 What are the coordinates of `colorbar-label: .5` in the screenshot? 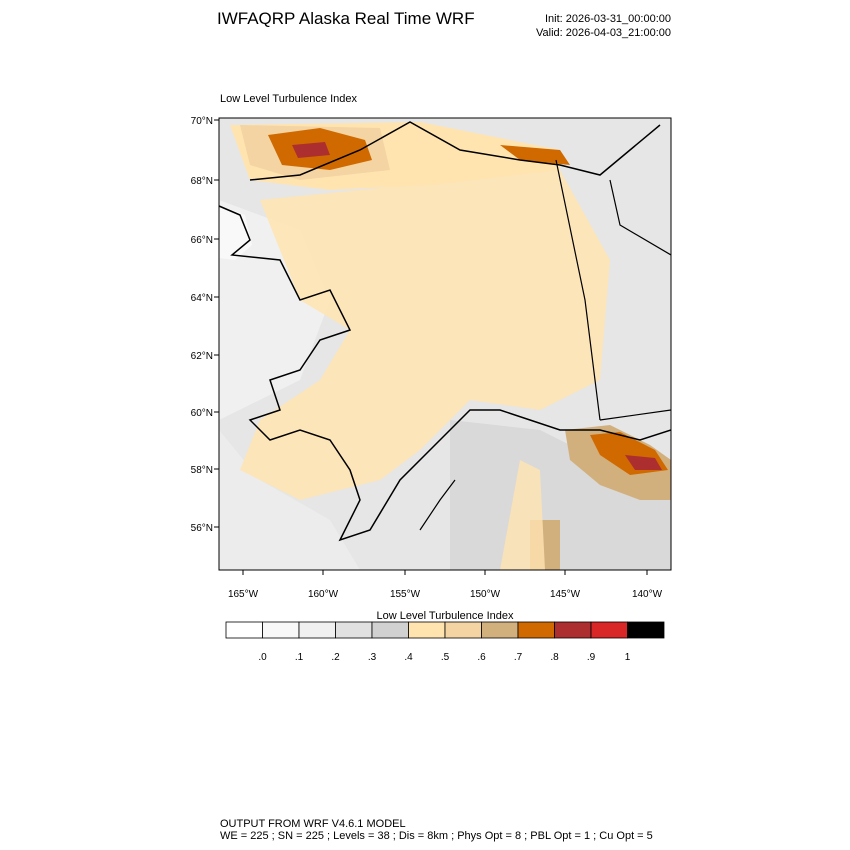 It's located at (445, 657).